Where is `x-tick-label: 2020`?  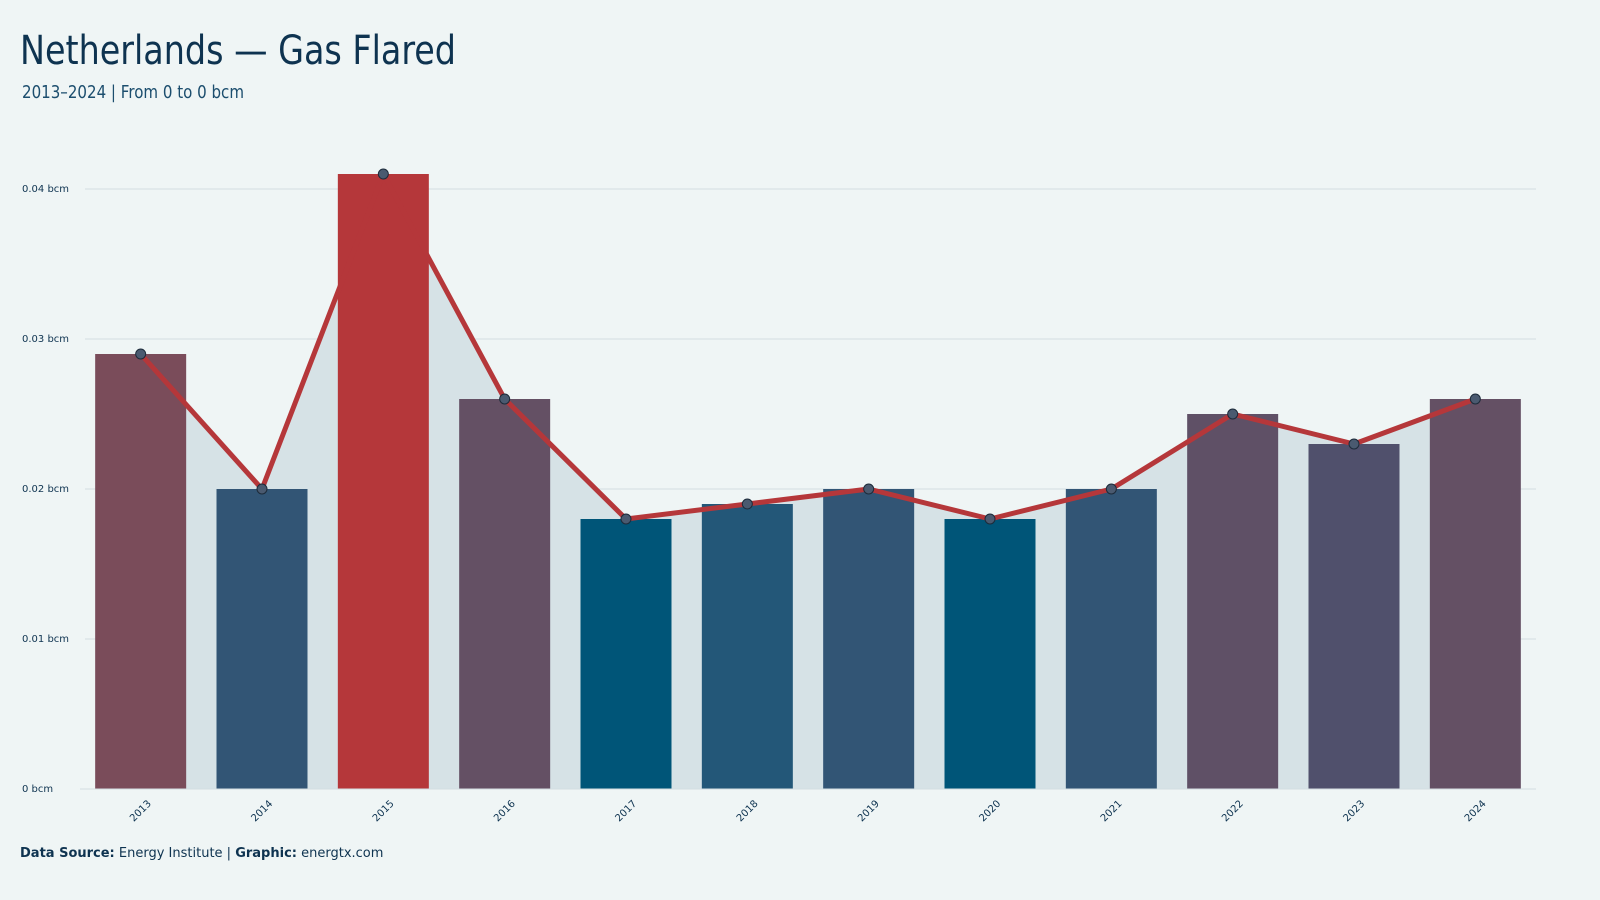
x-tick-label: 2020 is located at coordinates (990, 811).